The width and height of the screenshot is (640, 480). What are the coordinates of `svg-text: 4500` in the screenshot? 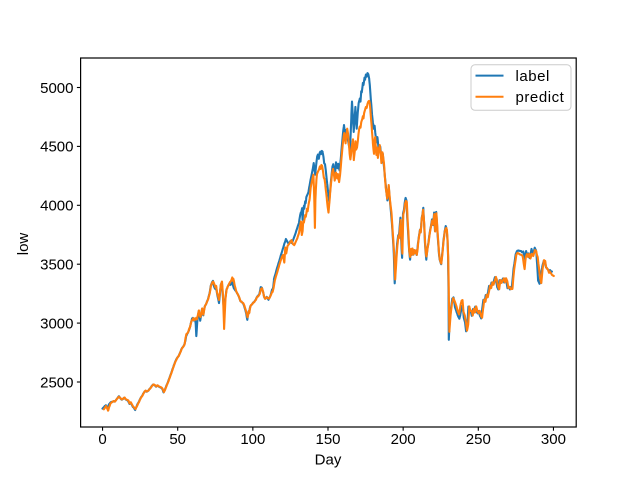 It's located at (56, 147).